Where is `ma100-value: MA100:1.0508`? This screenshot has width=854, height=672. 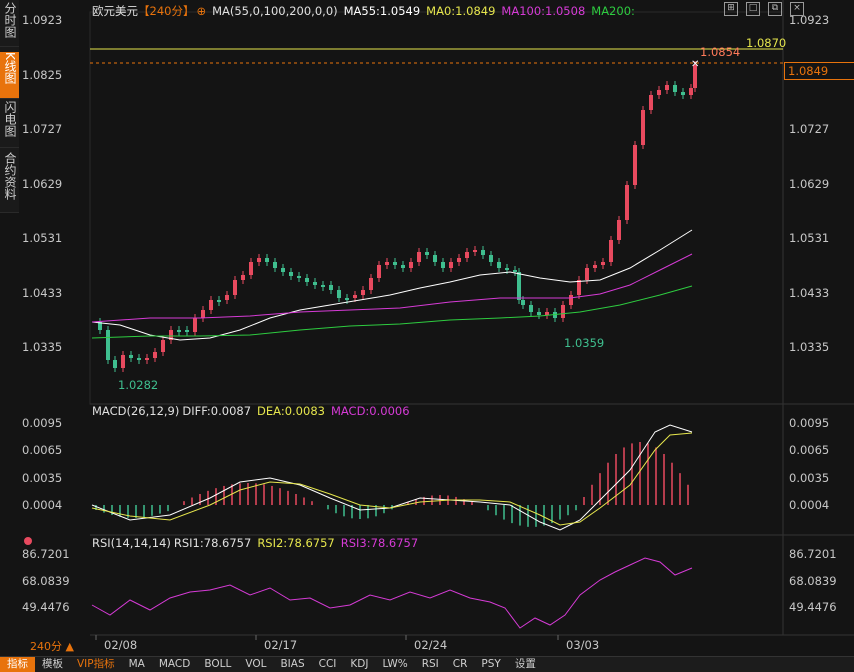 ma100-value: MA100:1.0508 is located at coordinates (543, 11).